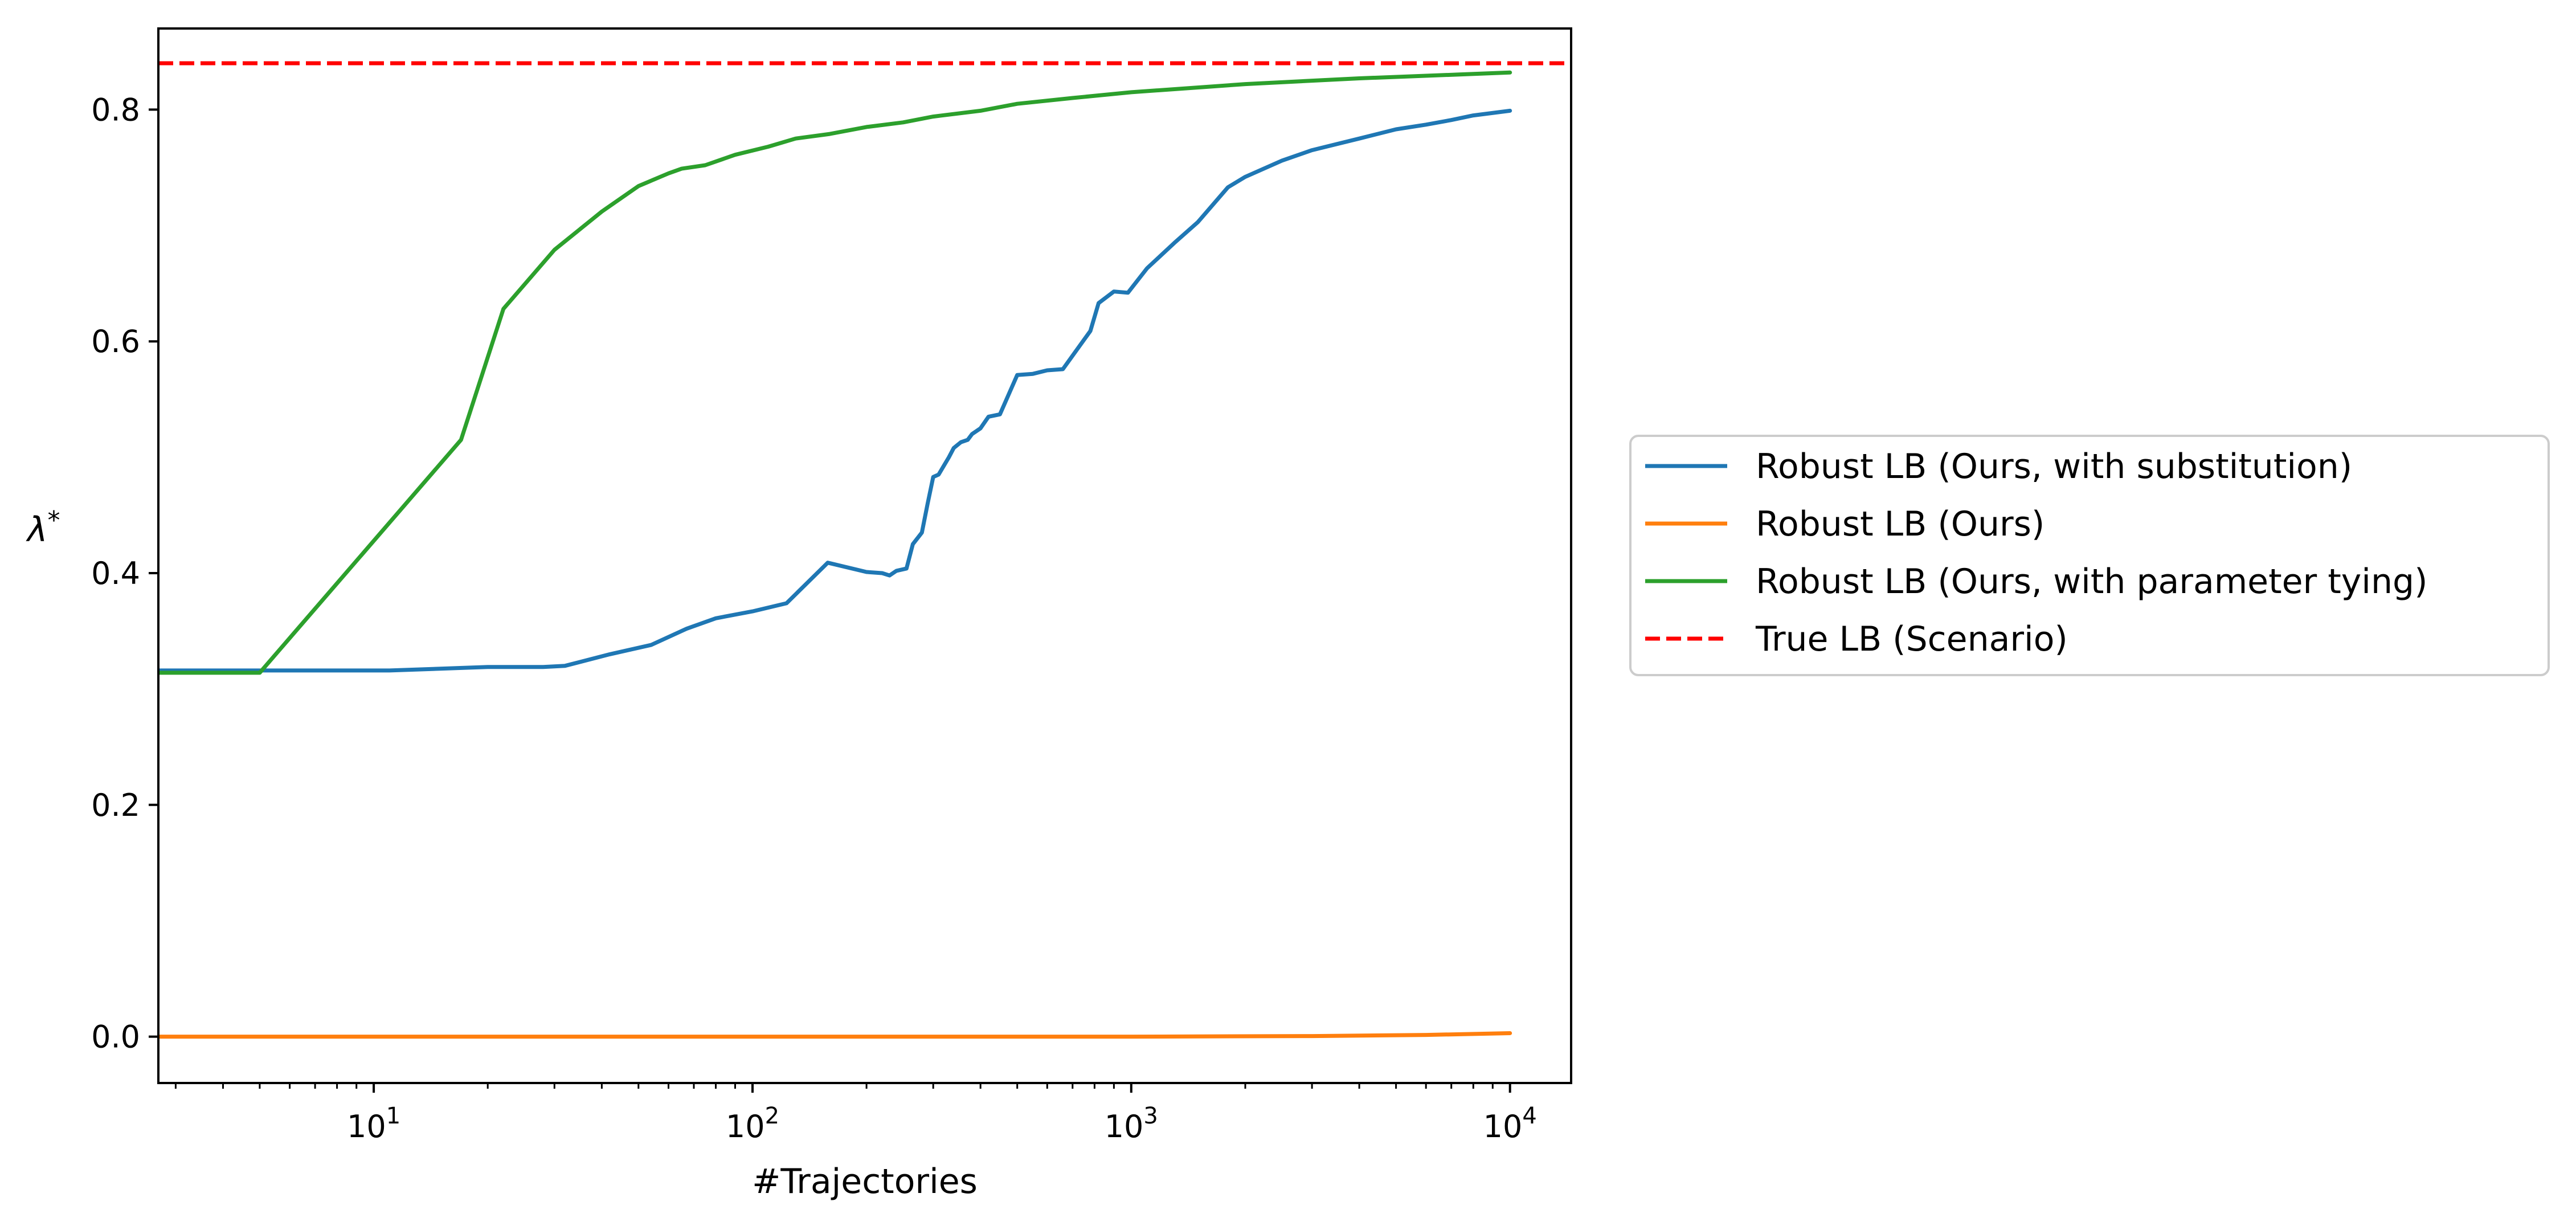  I want to click on y-tick-label: 0.2, so click(115, 805).